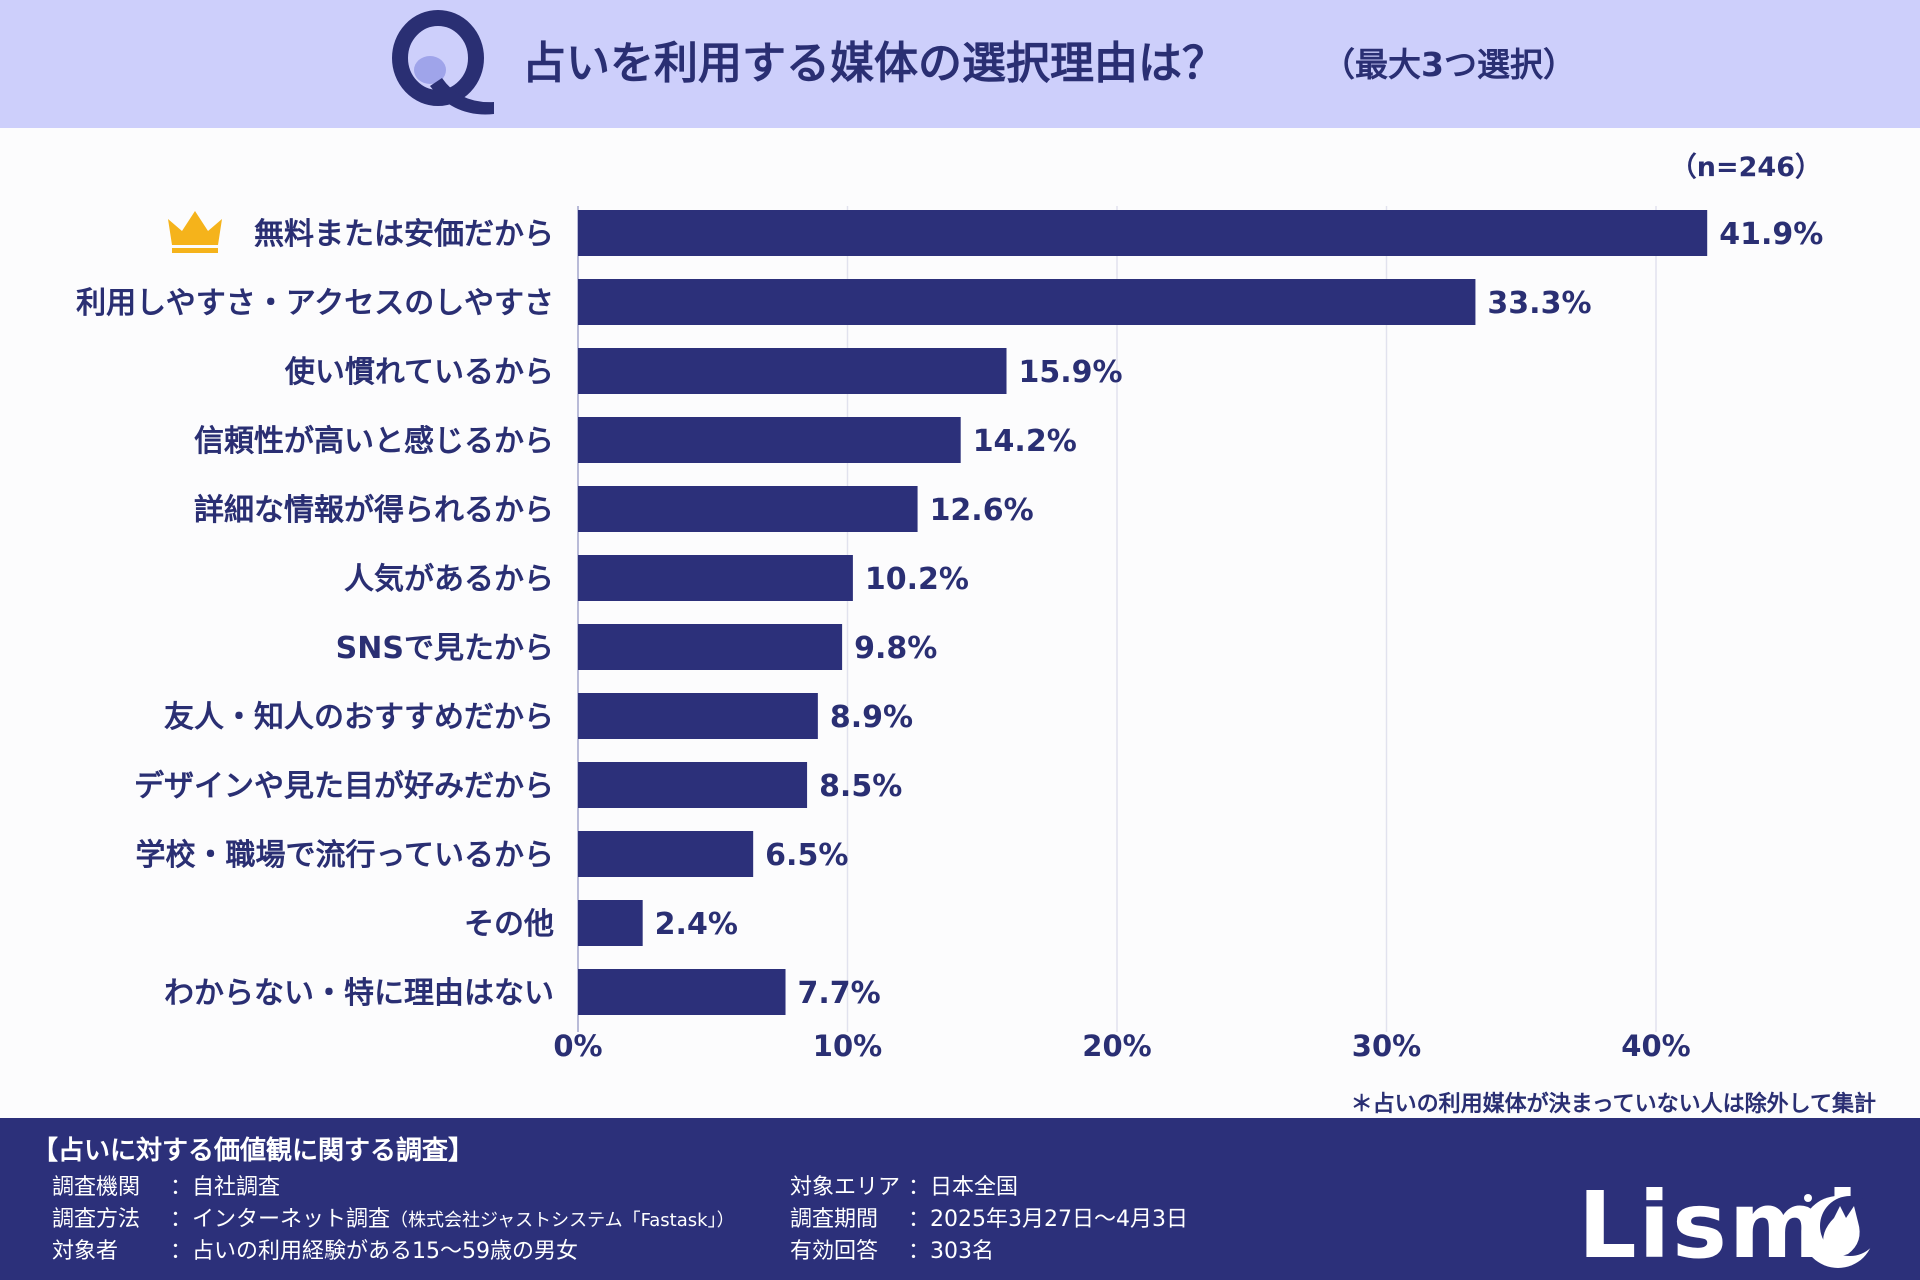 Image resolution: width=1920 pixels, height=1280 pixels. Describe the element at coordinates (1771, 234) in the screenshot. I see `value-label: 41.9%` at that location.